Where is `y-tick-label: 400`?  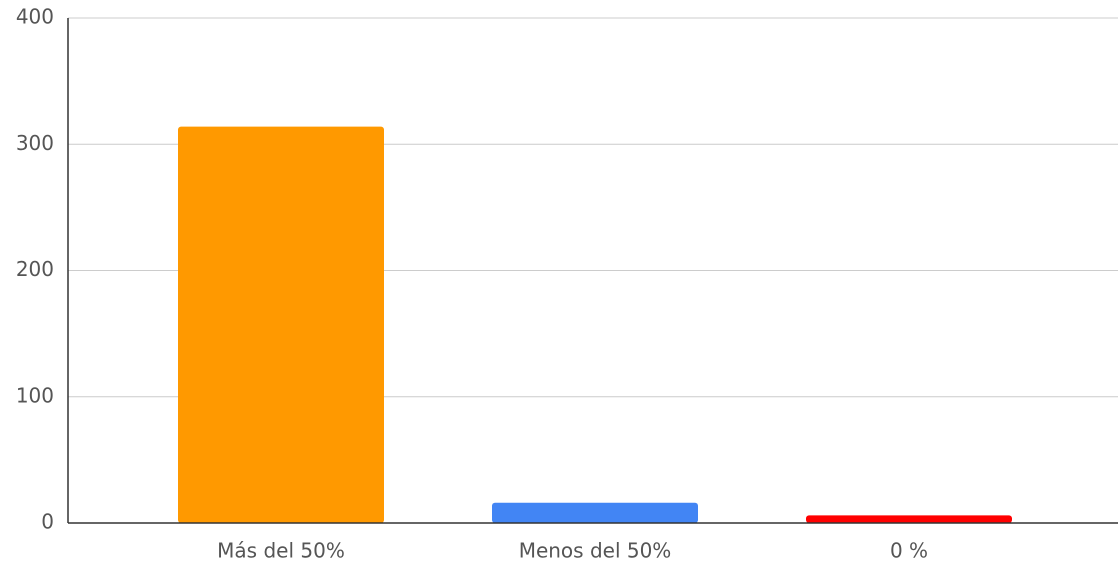 y-tick-label: 400 is located at coordinates (35, 17).